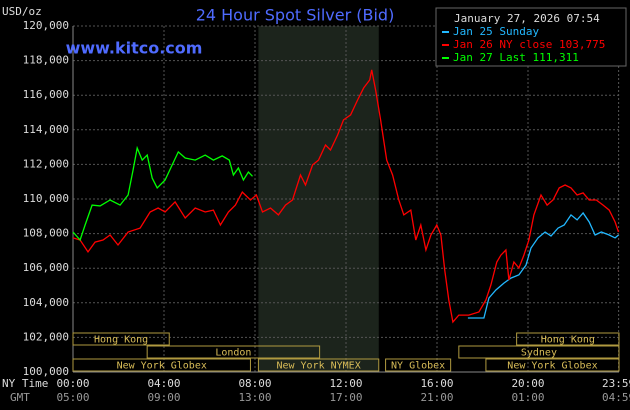 This screenshot has height=410, width=630. What do you see at coordinates (46, 371) in the screenshot?
I see `y-tick-label: 100,000` at bounding box center [46, 371].